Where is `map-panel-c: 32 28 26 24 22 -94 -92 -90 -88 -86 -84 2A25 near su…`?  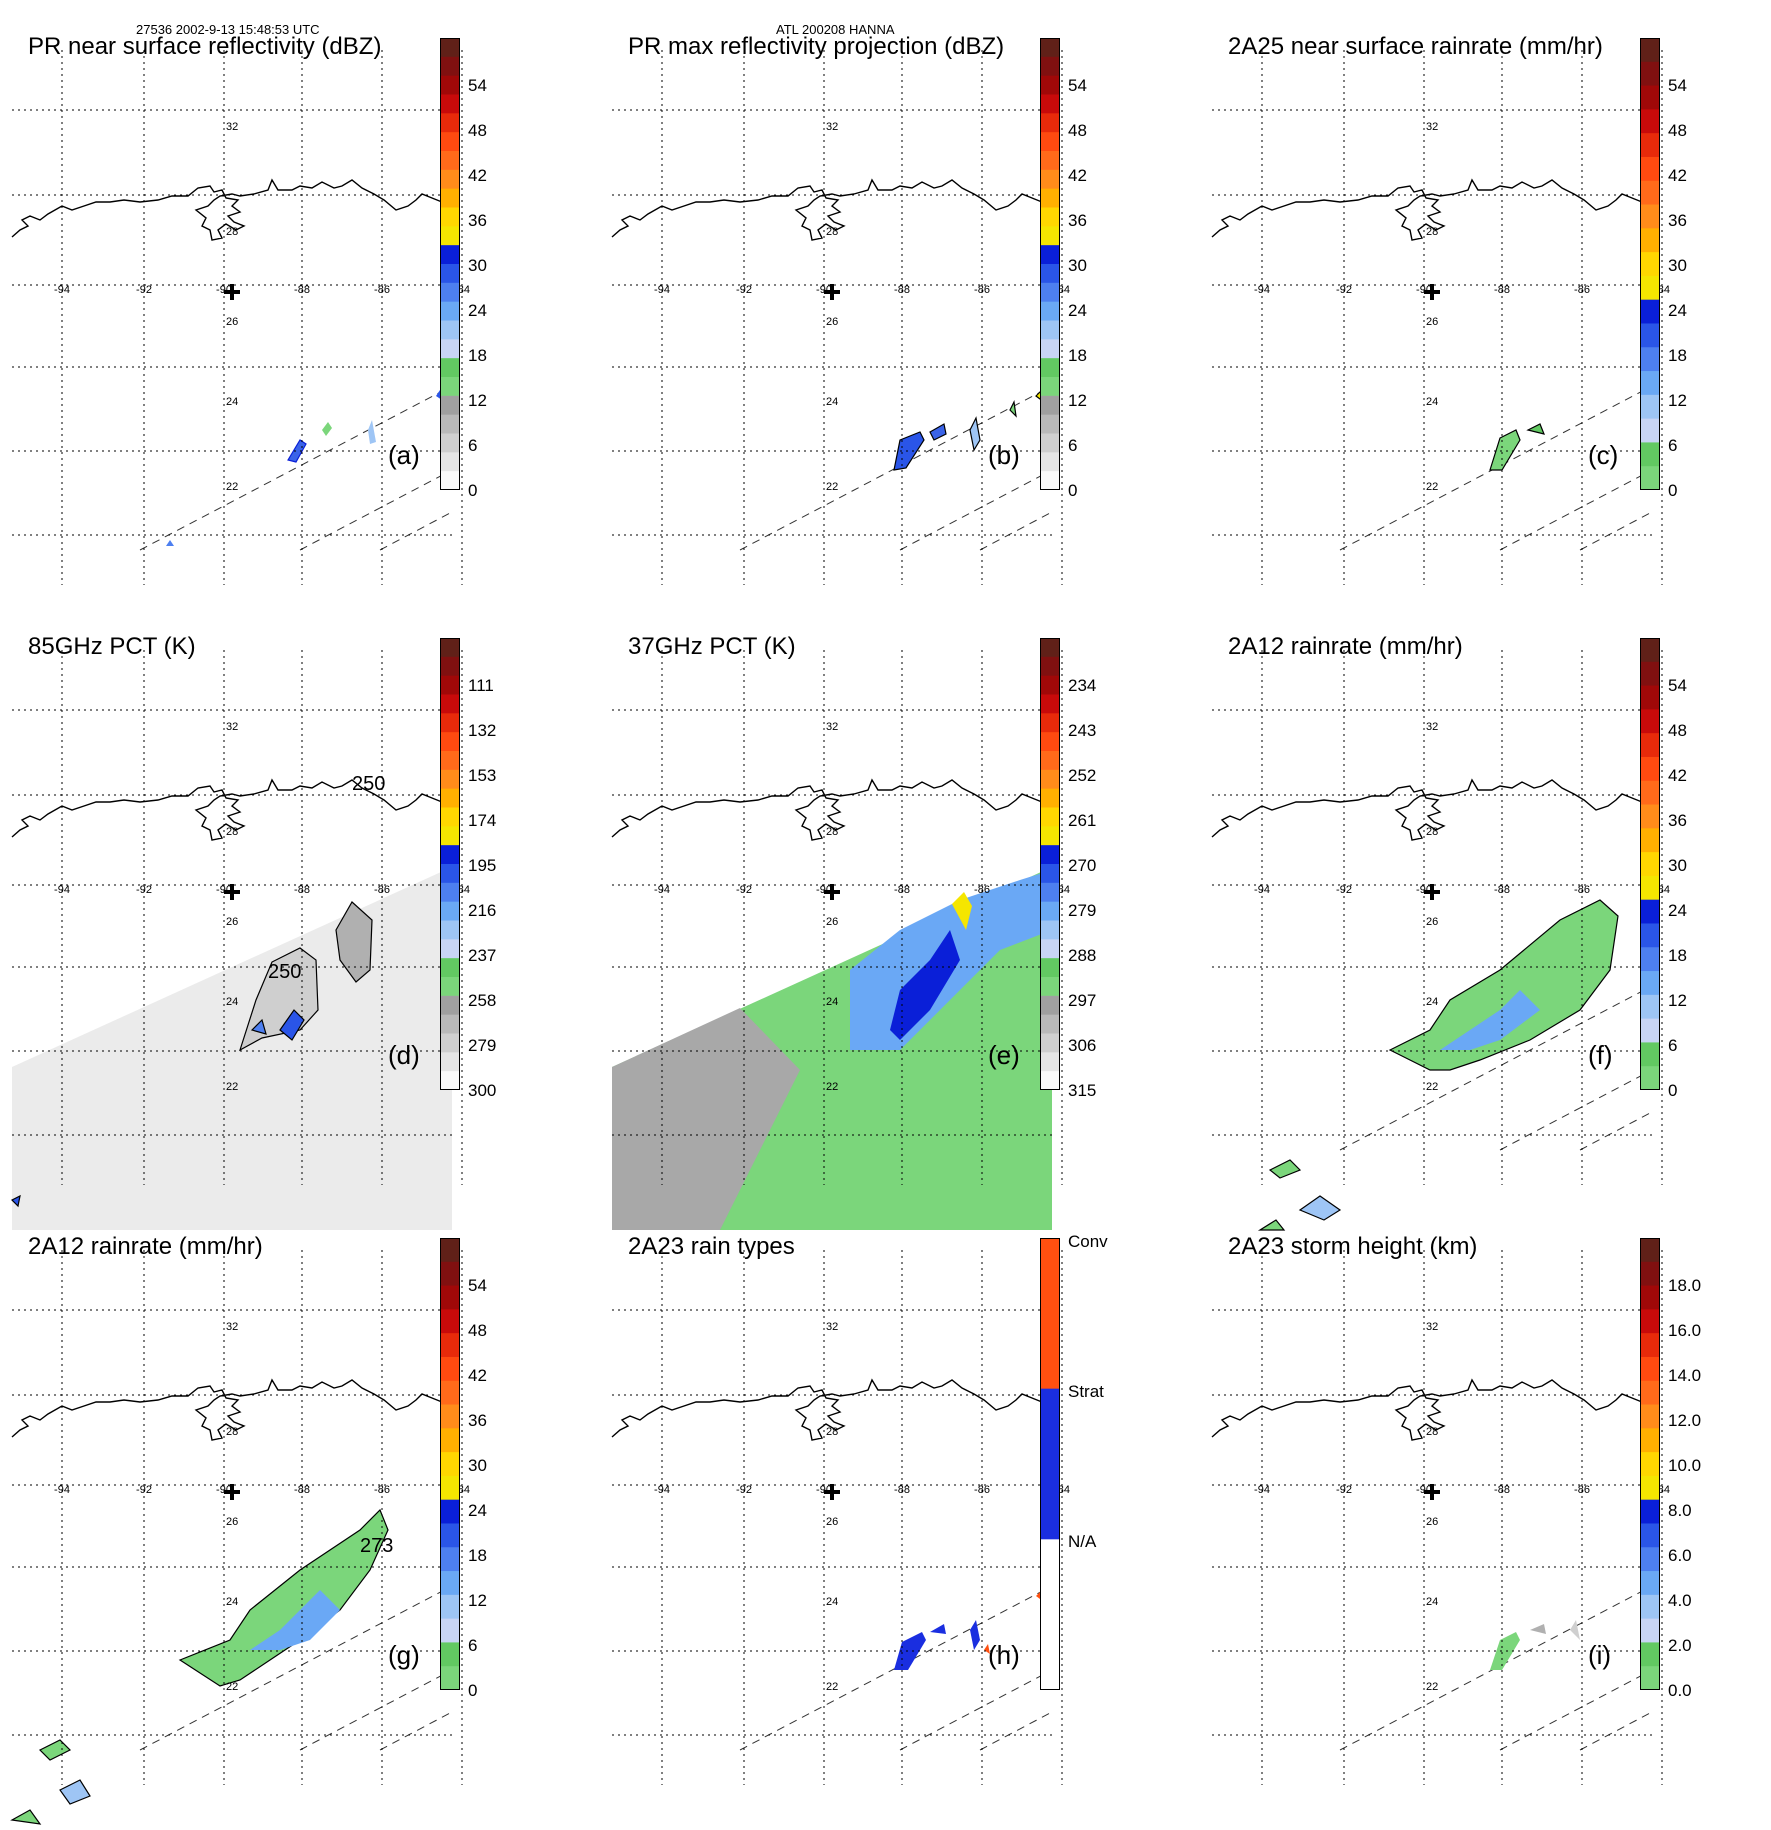
map-panel-c: 32 28 26 24 22 -94 -92 -90 -88 -86 -84 2A25 near su… is located at coordinates (1485, 330).